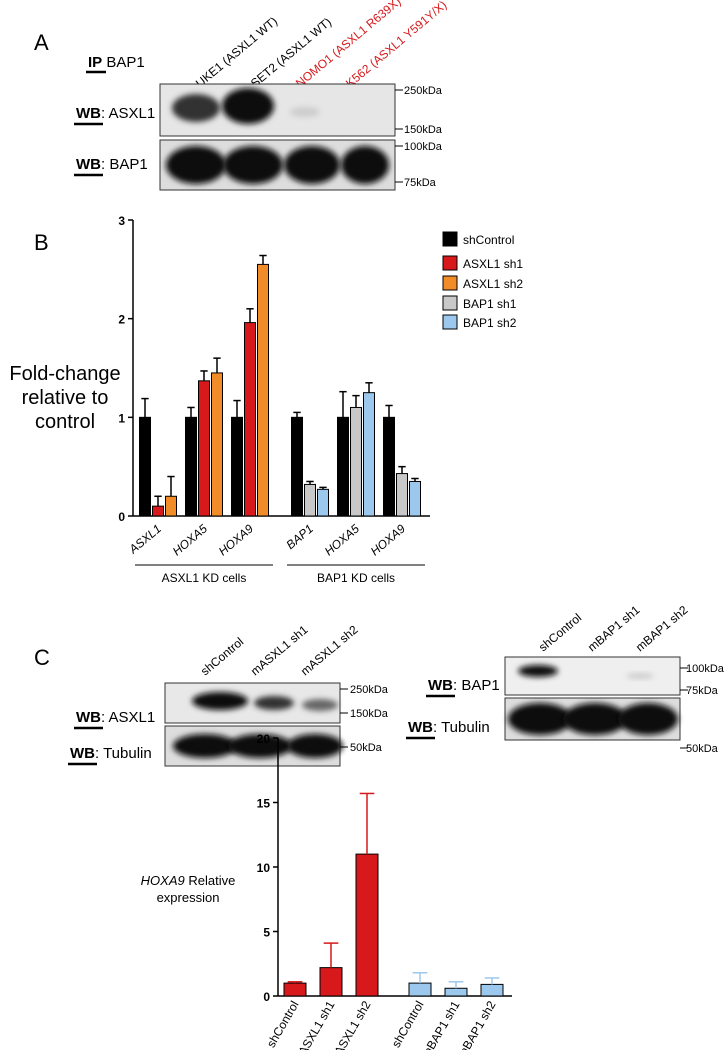  Describe the element at coordinates (356, 578) in the screenshot. I see `group-label: BAP1 KD cells` at that location.